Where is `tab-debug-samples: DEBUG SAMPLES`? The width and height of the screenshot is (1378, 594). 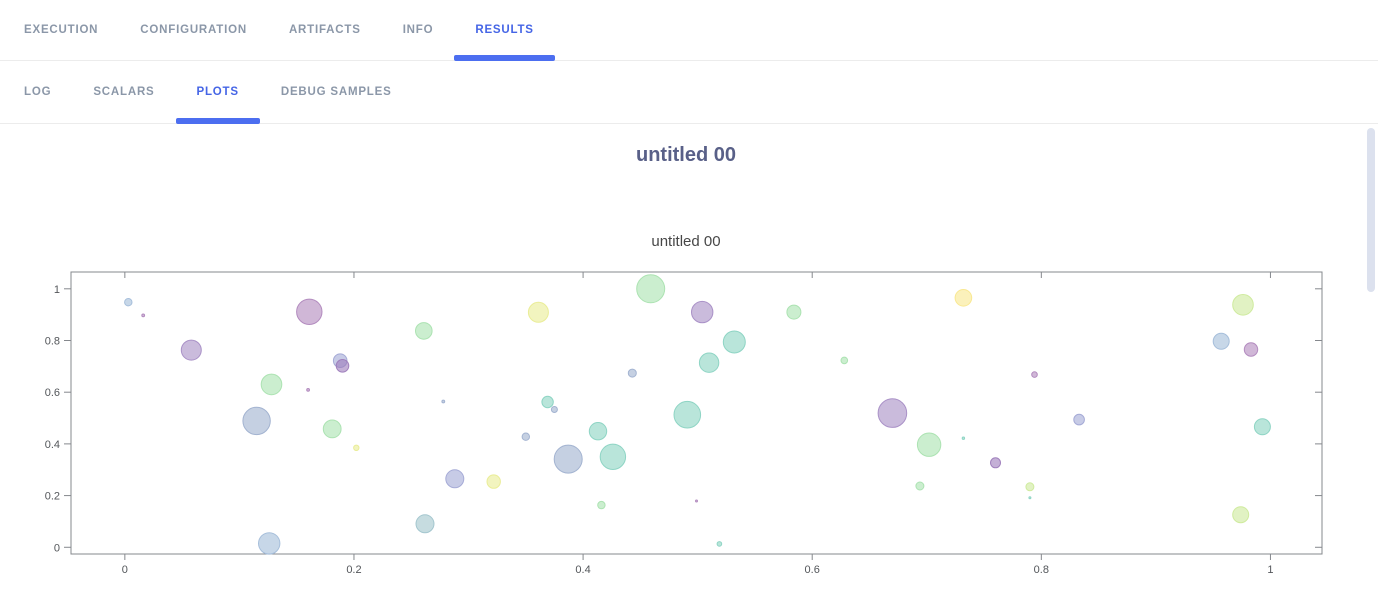 tab-debug-samples: DEBUG SAMPLES is located at coordinates (336, 92).